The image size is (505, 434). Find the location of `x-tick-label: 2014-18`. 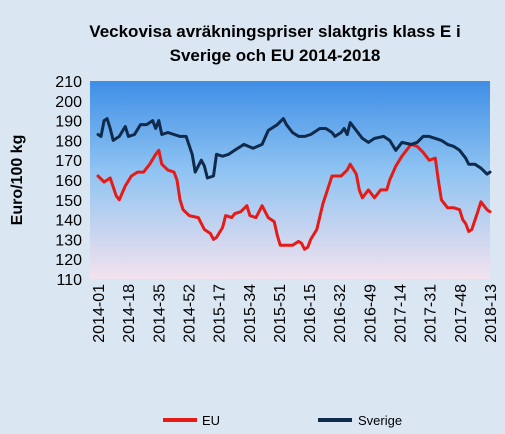

x-tick-label: 2014-18 is located at coordinates (129, 313).